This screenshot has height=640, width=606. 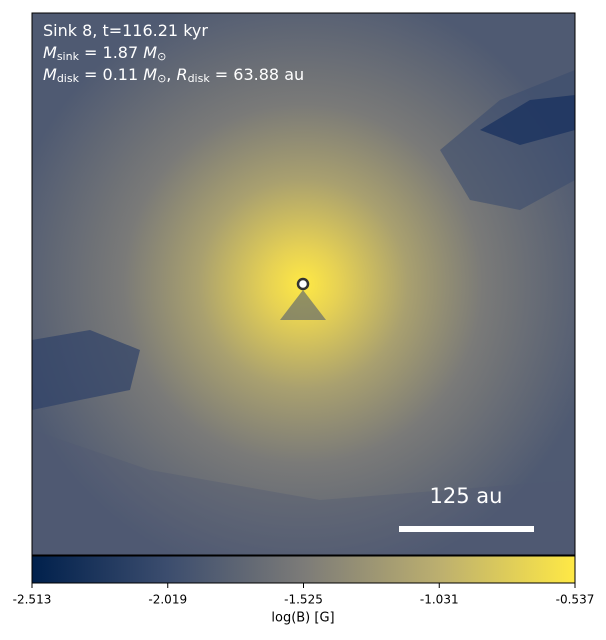 What do you see at coordinates (181, 74) in the screenshot?
I see `info-part: R` at bounding box center [181, 74].